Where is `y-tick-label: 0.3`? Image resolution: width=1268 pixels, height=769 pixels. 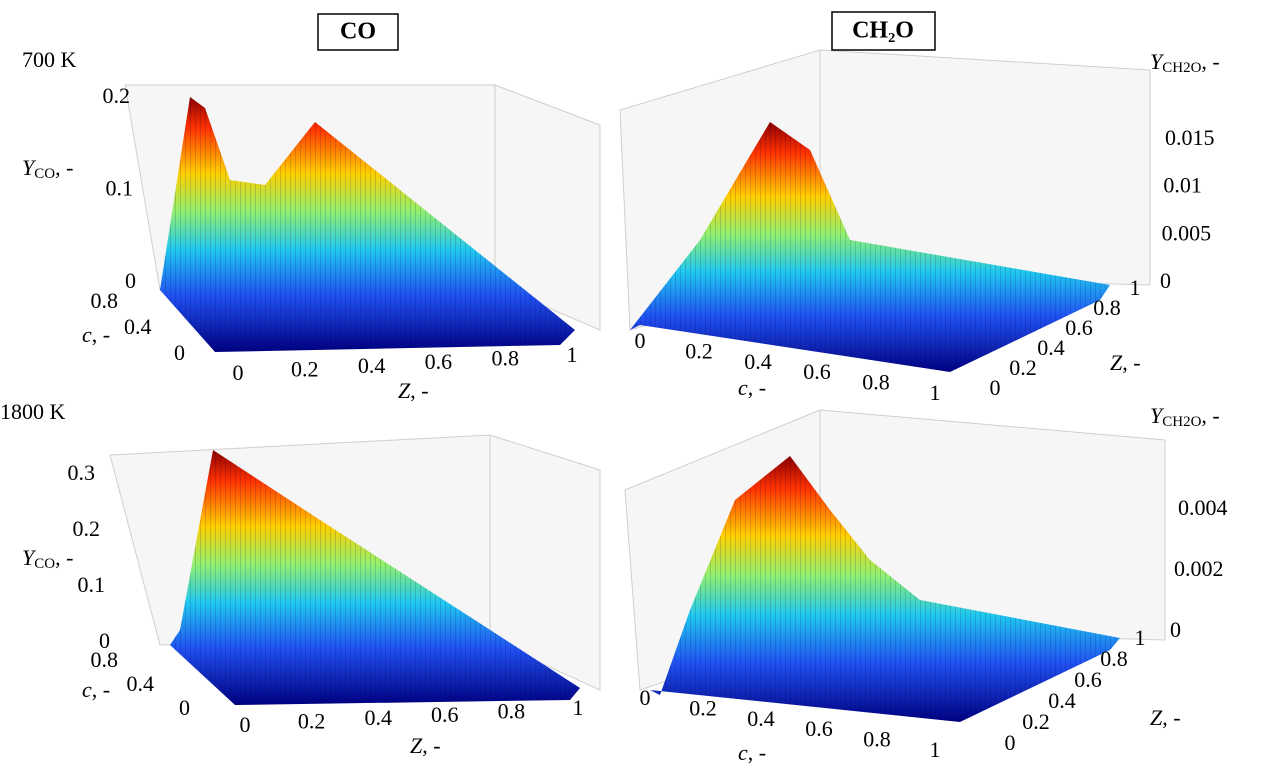 y-tick-label: 0.3 is located at coordinates (82, 472).